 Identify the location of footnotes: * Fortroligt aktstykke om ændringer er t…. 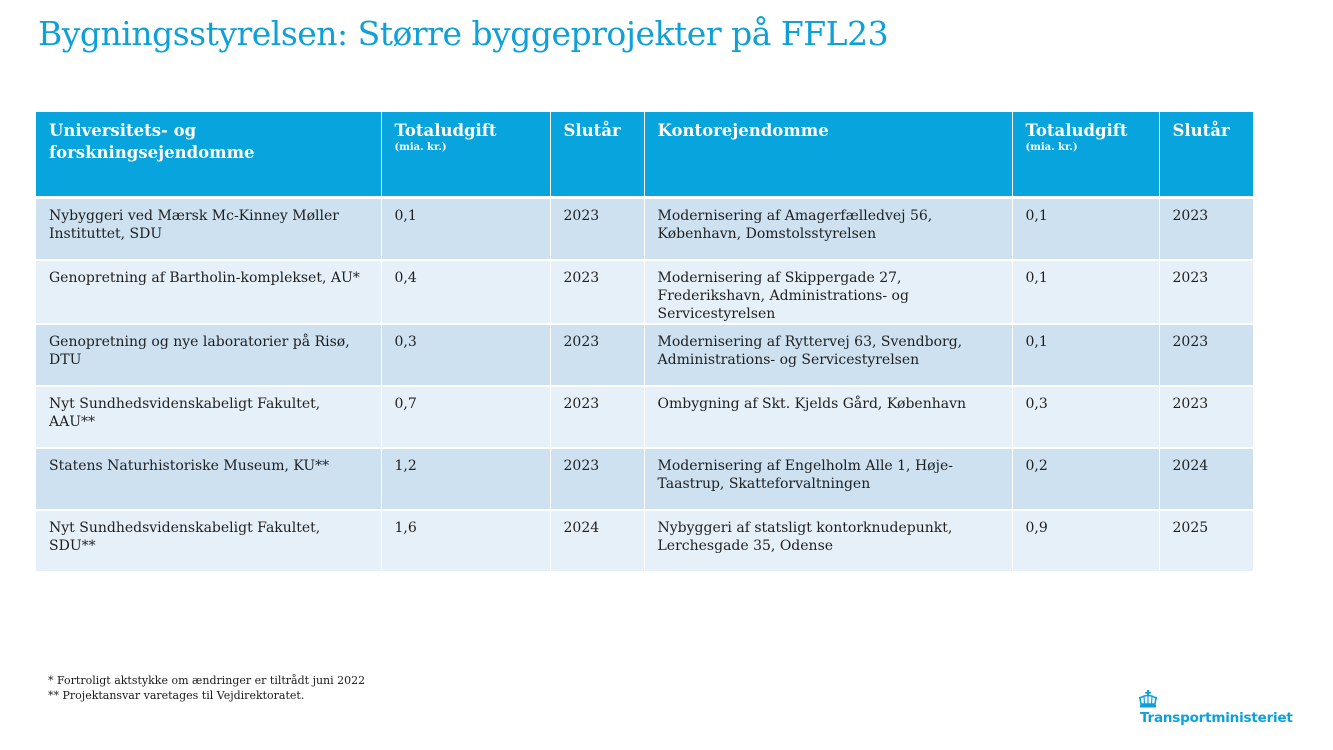
(206, 688).